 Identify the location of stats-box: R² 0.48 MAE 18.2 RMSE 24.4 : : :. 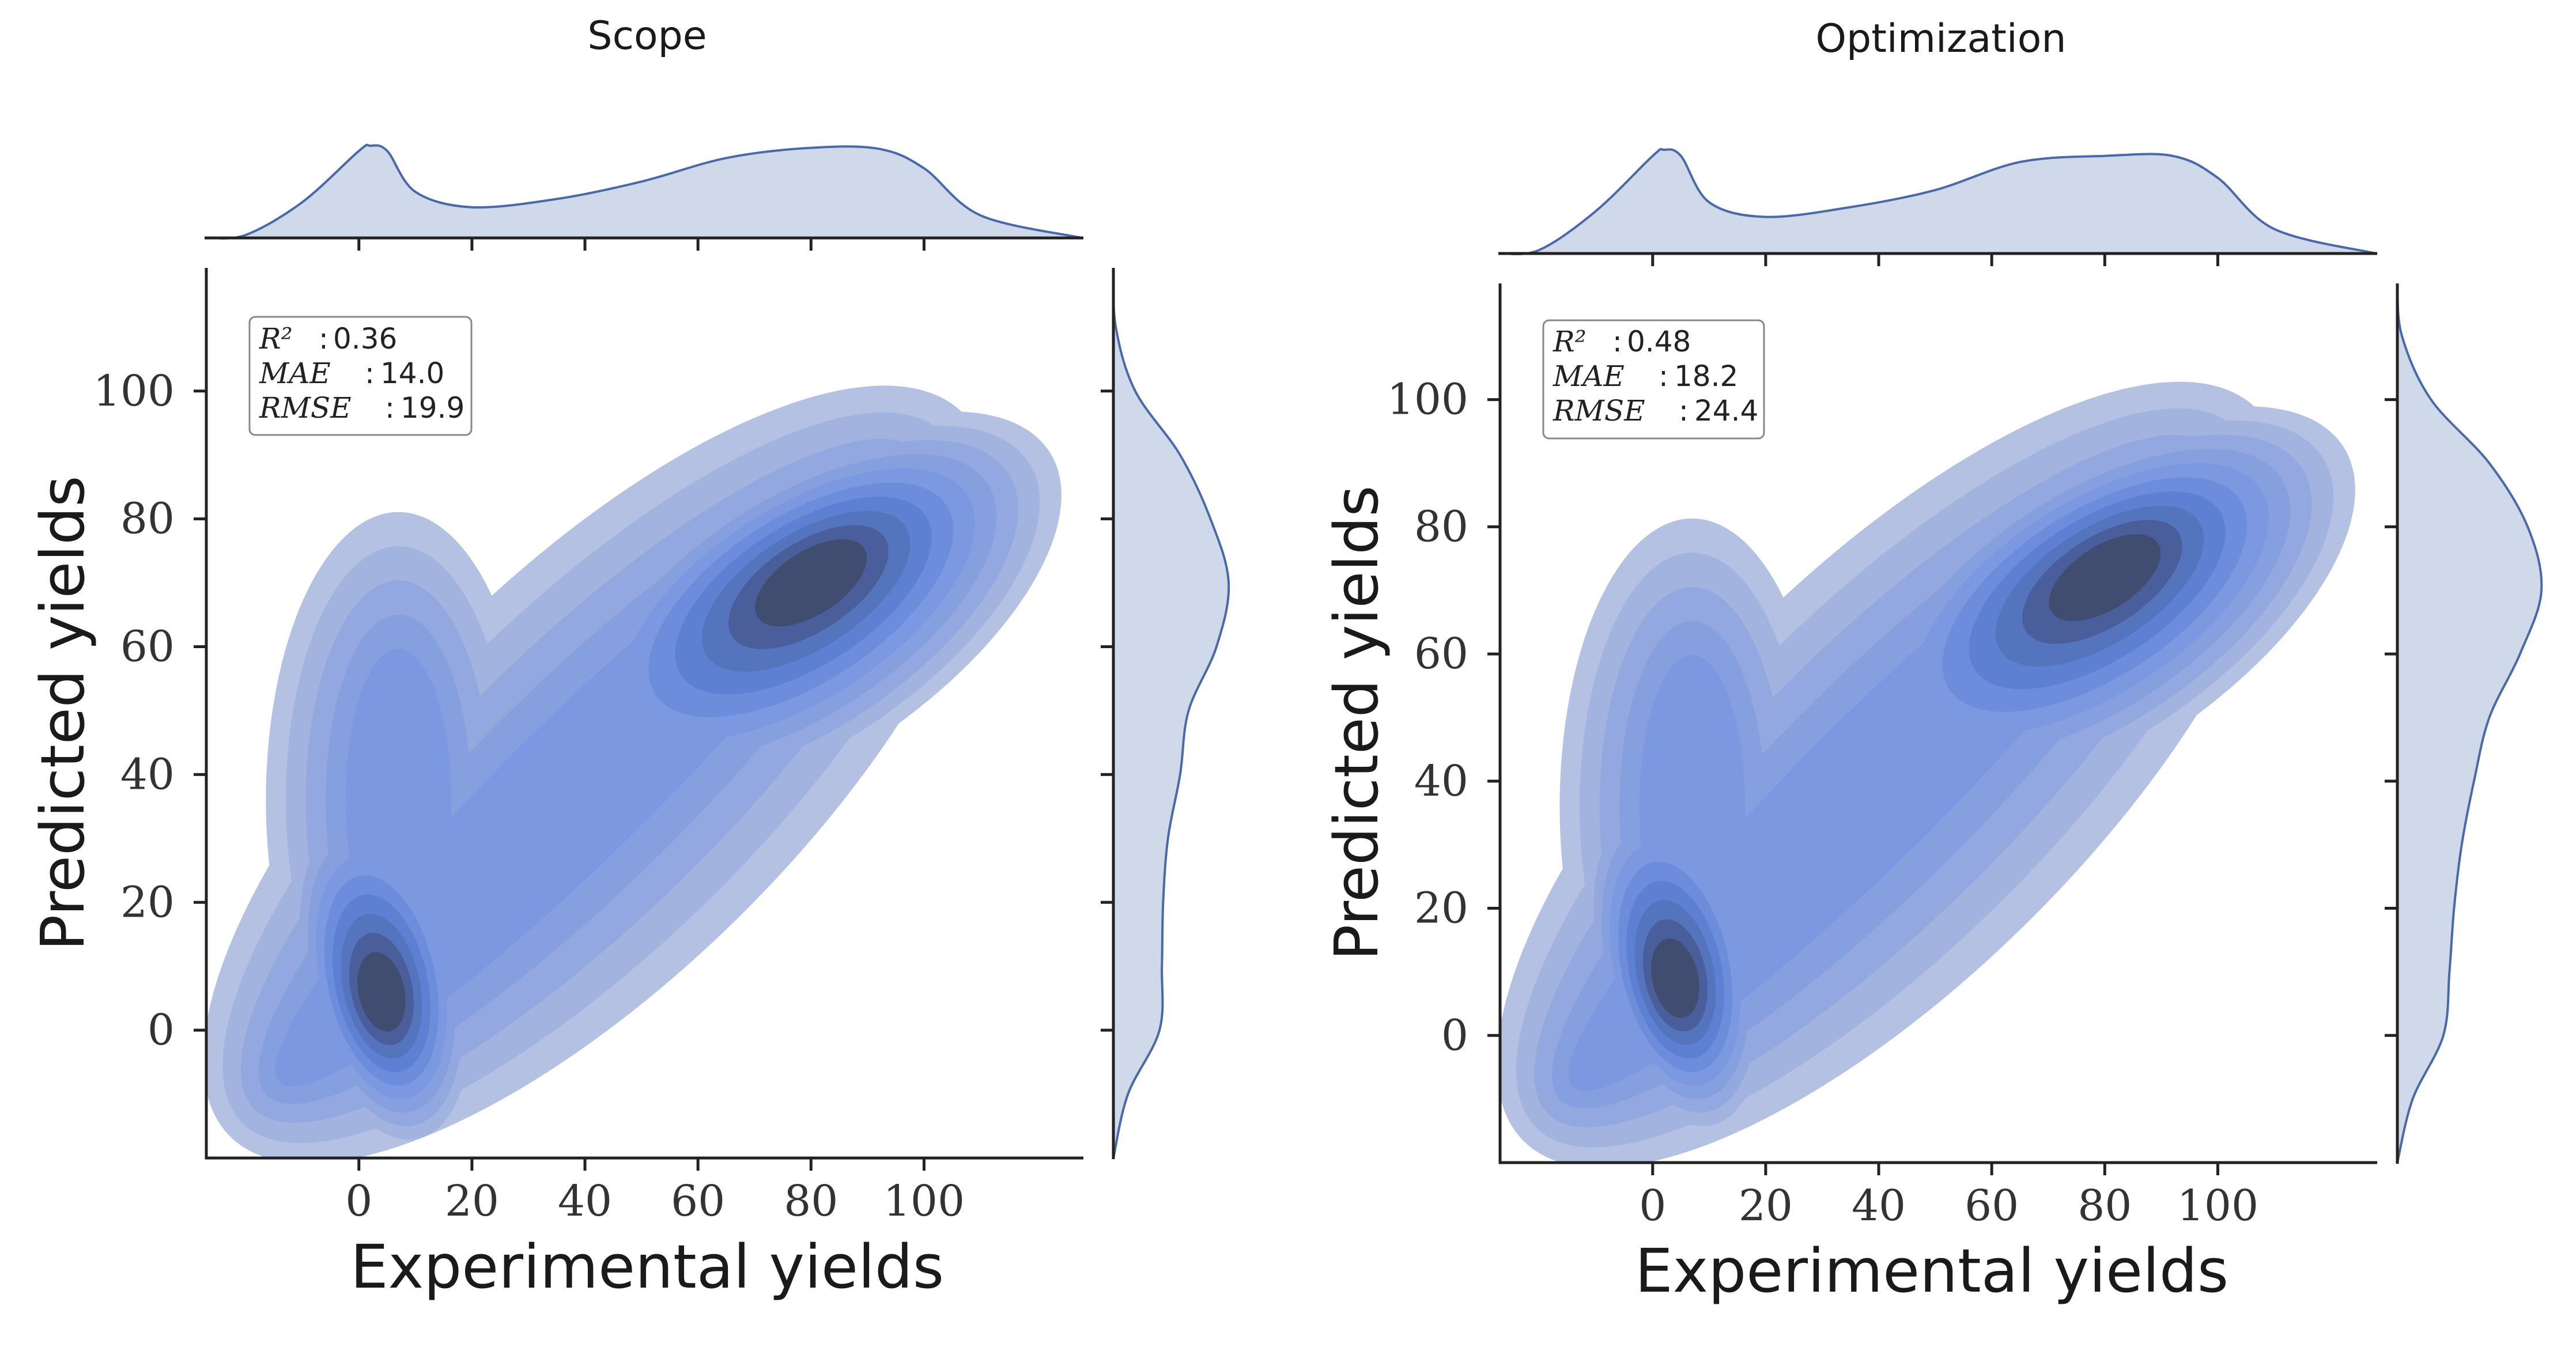
(1653, 379).